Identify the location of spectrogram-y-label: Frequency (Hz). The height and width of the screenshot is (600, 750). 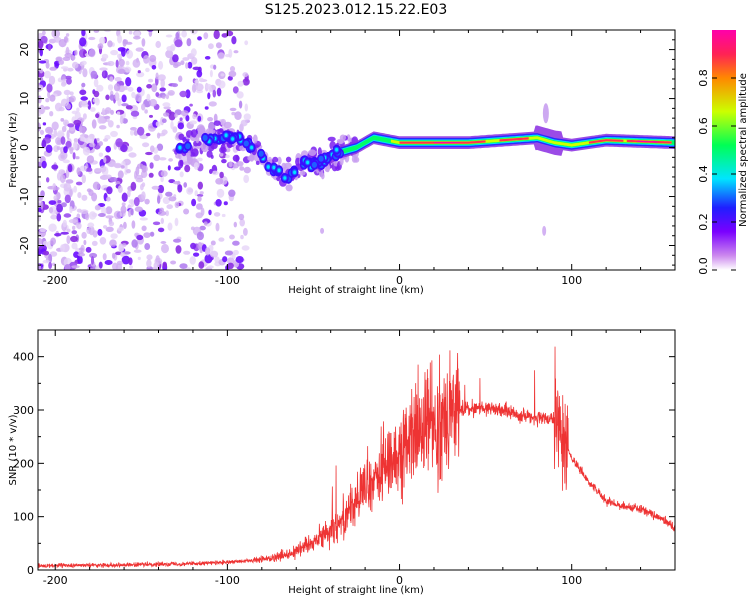
(13, 150).